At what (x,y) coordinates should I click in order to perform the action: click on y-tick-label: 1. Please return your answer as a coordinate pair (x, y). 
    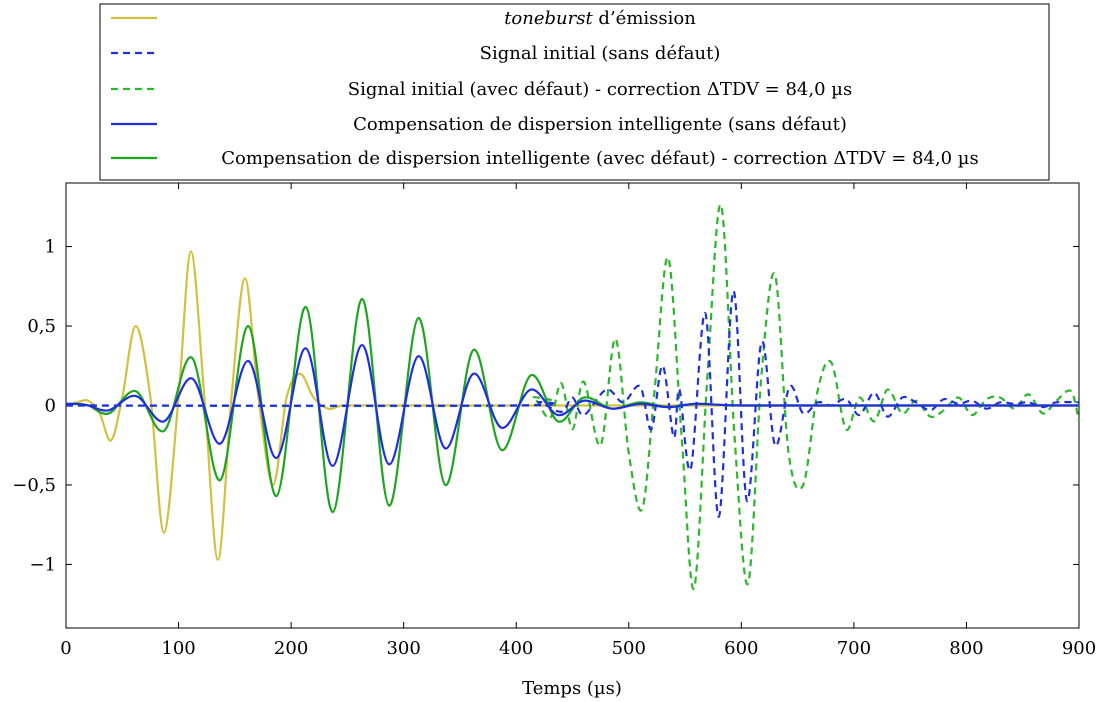
    Looking at the image, I should click on (50, 247).